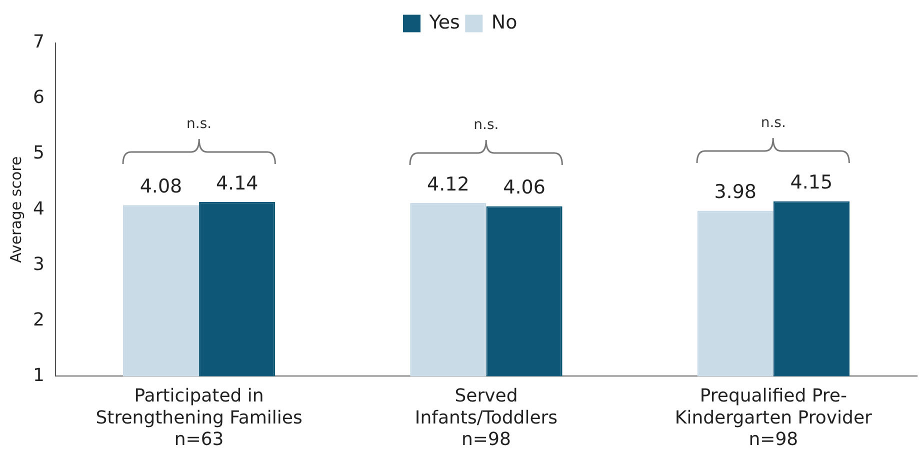 The image size is (919, 461). Describe the element at coordinates (38, 264) in the screenshot. I see `y-tick-label: 3` at that location.